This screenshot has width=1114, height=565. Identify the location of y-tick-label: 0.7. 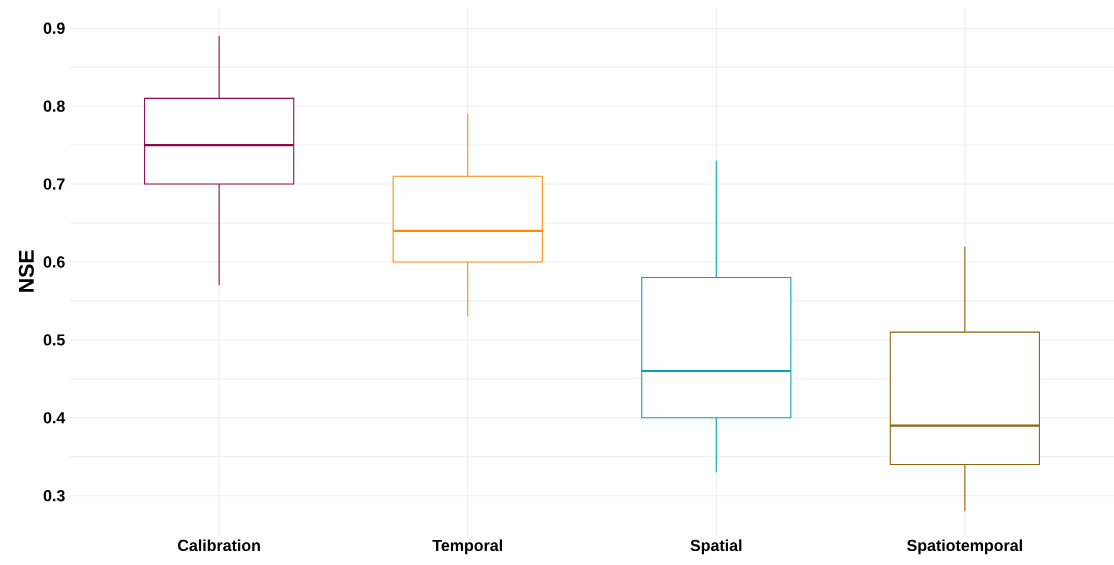
(54, 184).